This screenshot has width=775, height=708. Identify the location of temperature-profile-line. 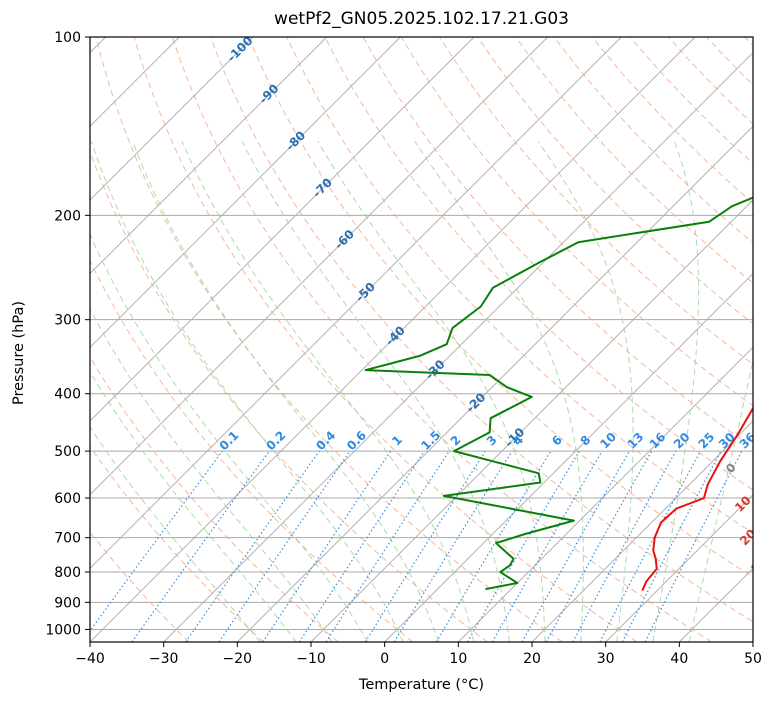
(697, 499).